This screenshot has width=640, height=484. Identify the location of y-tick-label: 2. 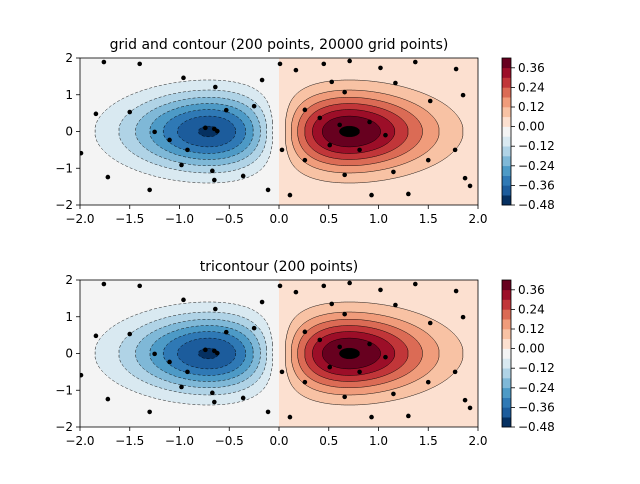
(69, 58).